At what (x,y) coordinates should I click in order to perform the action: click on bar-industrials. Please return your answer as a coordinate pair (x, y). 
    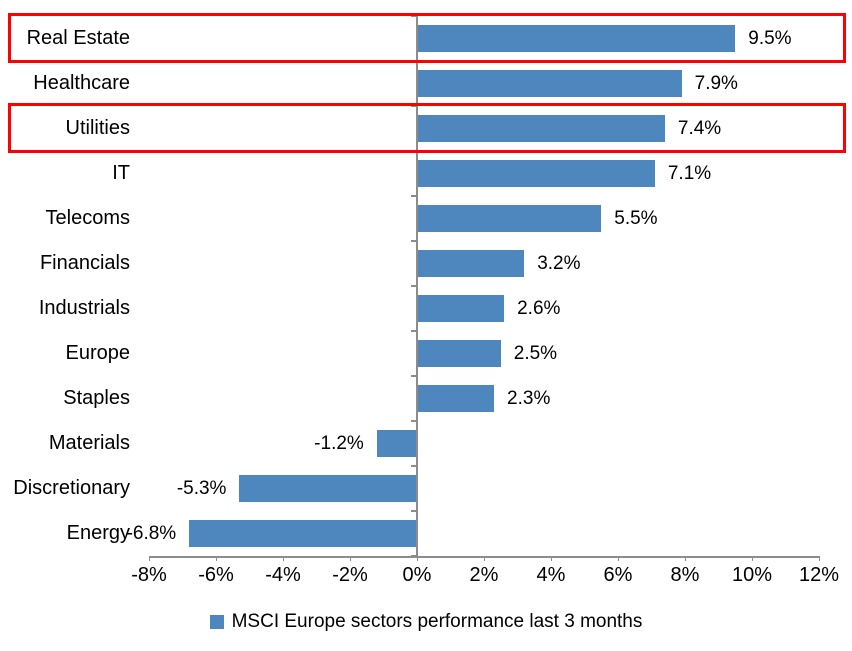
    Looking at the image, I should click on (461, 308).